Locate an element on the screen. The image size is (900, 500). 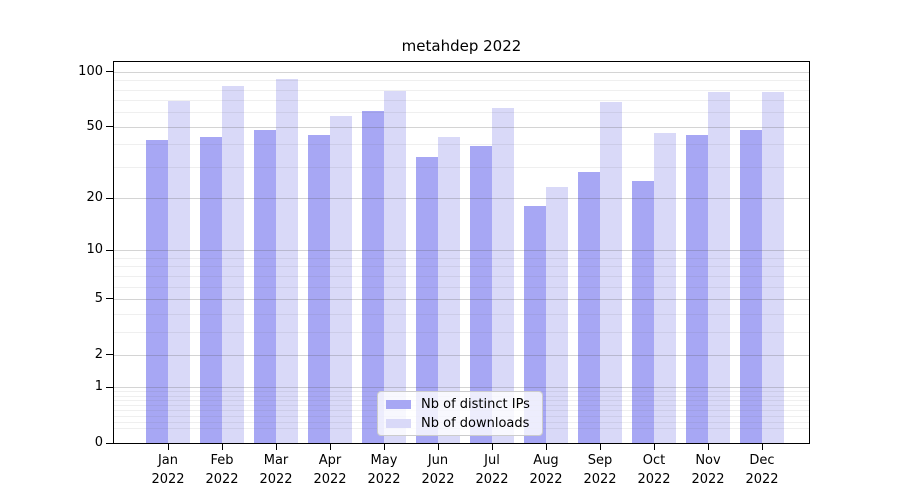
bar-downloads-dec is located at coordinates (773, 267).